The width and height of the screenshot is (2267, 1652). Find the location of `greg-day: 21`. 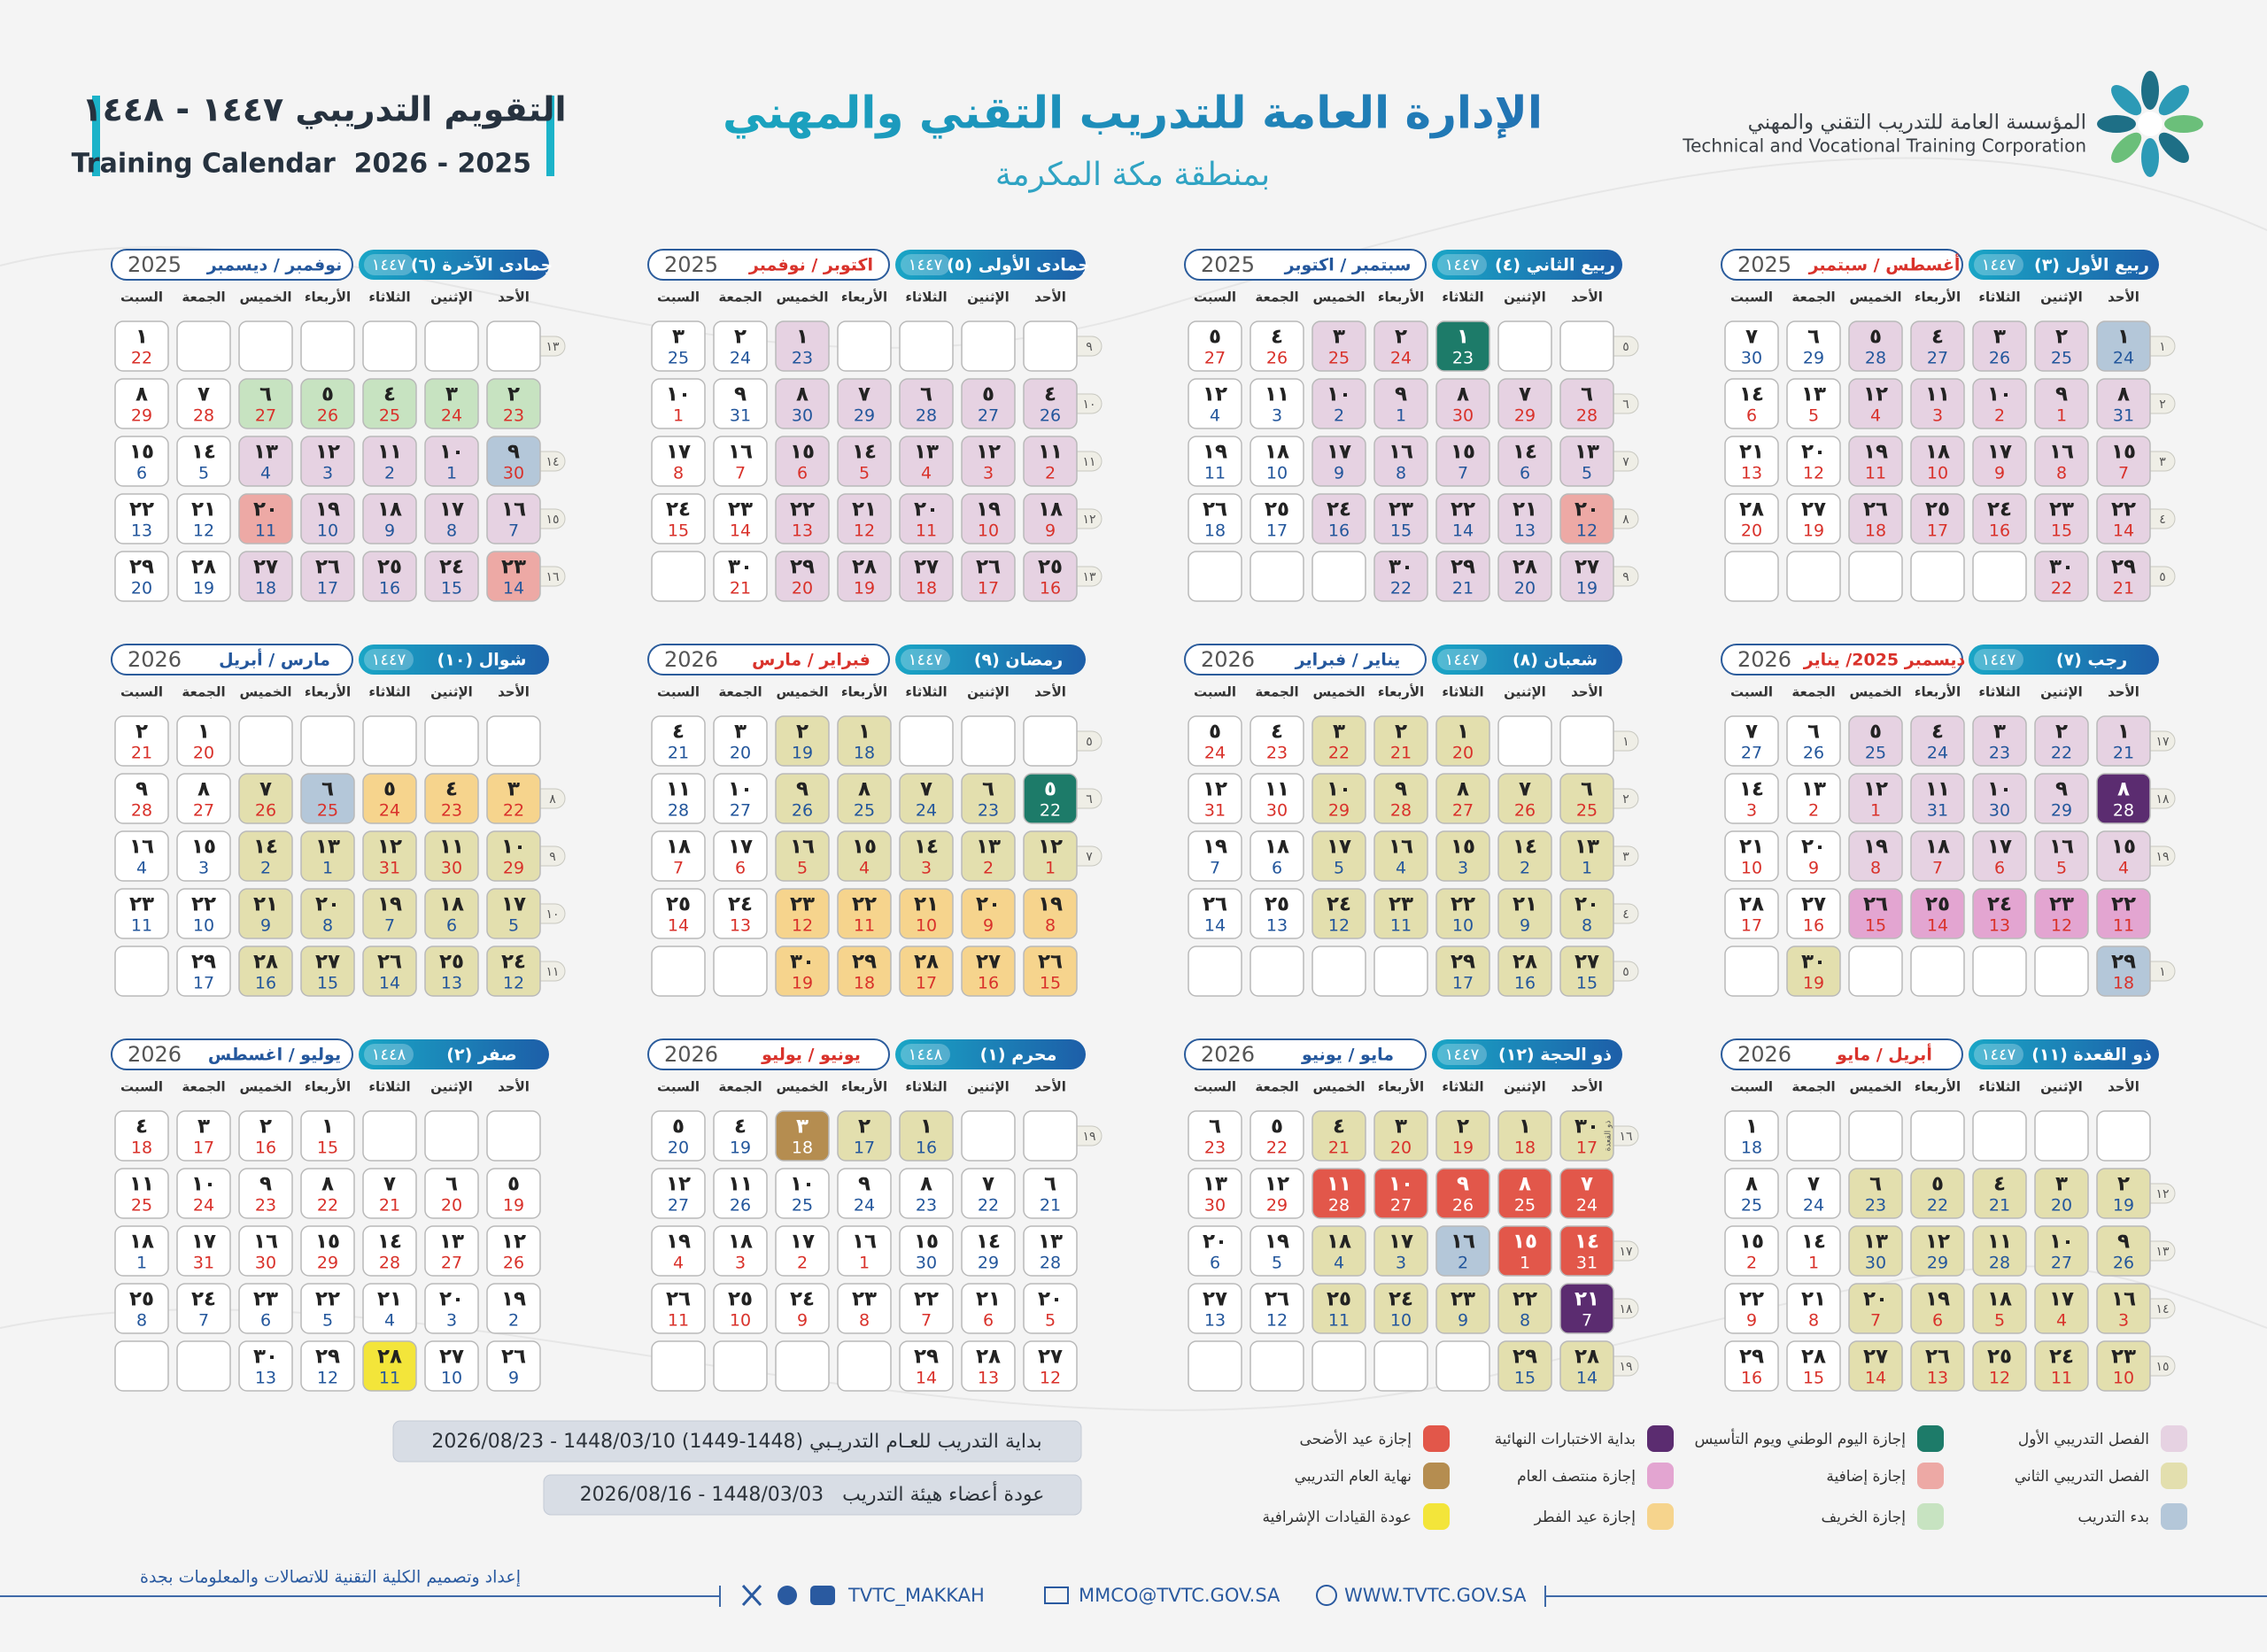

greg-day: 21 is located at coordinates (141, 753).